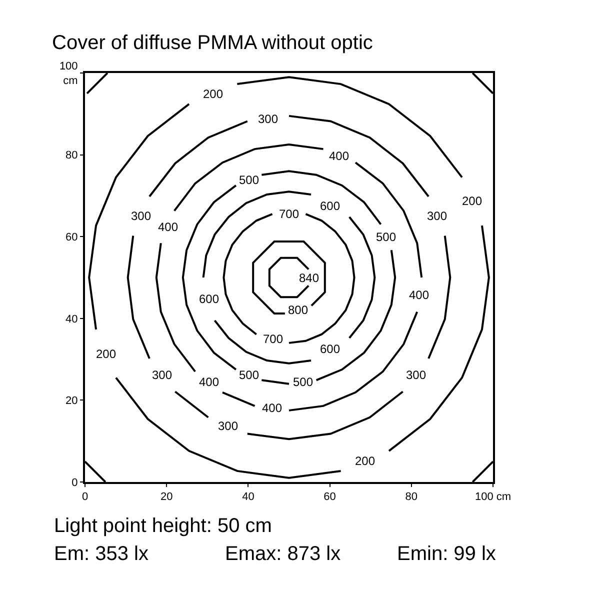 The width and height of the screenshot is (600, 600). I want to click on y-tick-label: 100 cm, so click(68, 73).